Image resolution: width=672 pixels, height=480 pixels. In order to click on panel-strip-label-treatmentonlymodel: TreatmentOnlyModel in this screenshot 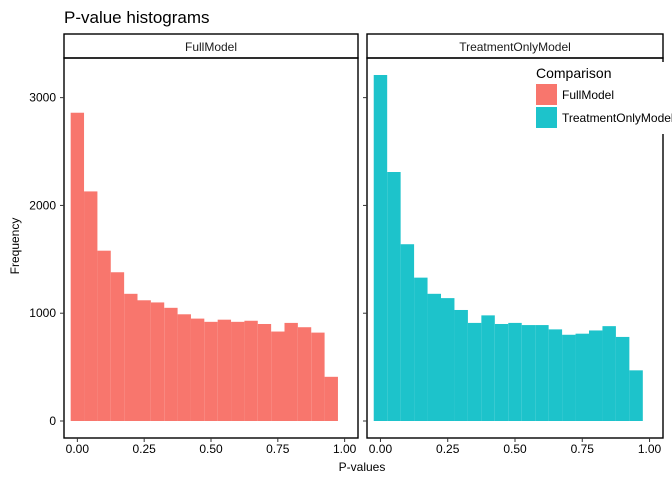, I will do `click(515, 47)`.